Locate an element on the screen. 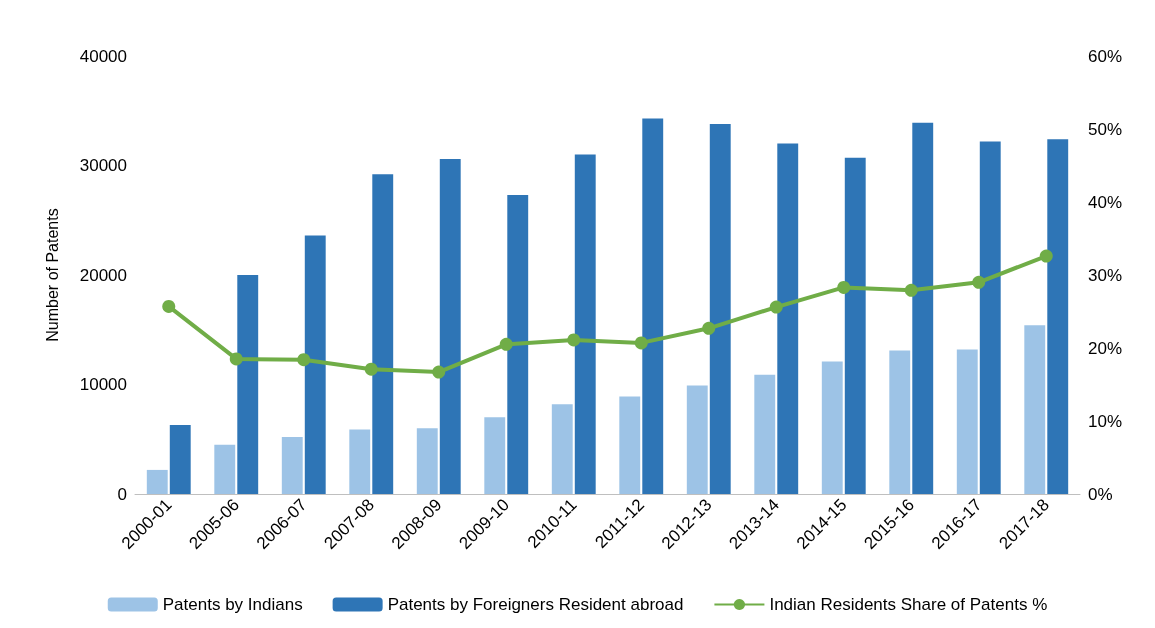  y-tick-label: 10000 is located at coordinates (103, 384).